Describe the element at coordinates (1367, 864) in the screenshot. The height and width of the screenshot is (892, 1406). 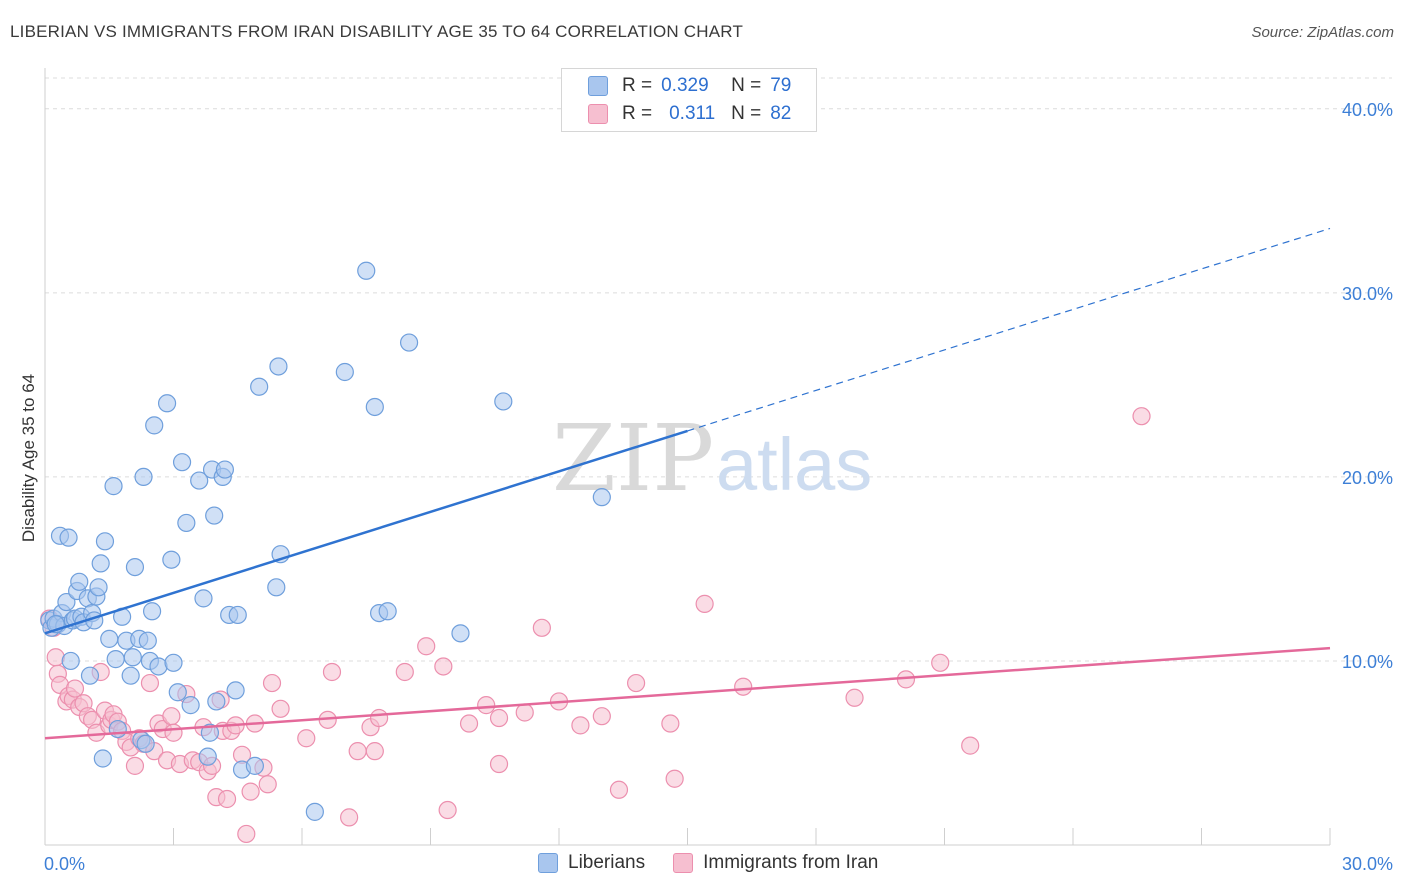
I see `x-tick-label: 30.0%` at that location.